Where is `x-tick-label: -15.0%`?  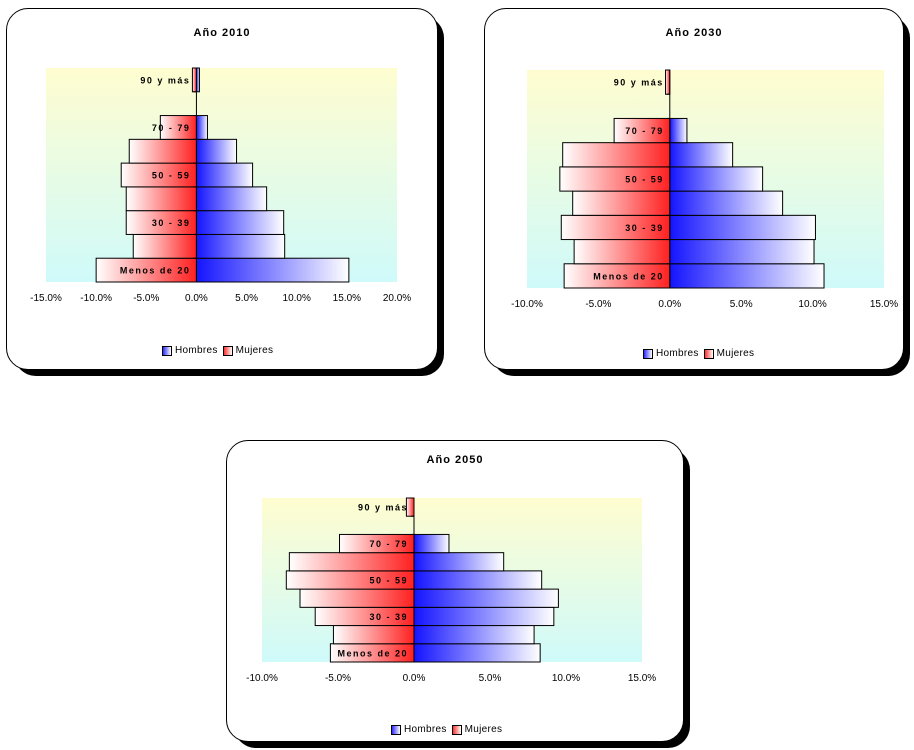
x-tick-label: -15.0% is located at coordinates (46, 298).